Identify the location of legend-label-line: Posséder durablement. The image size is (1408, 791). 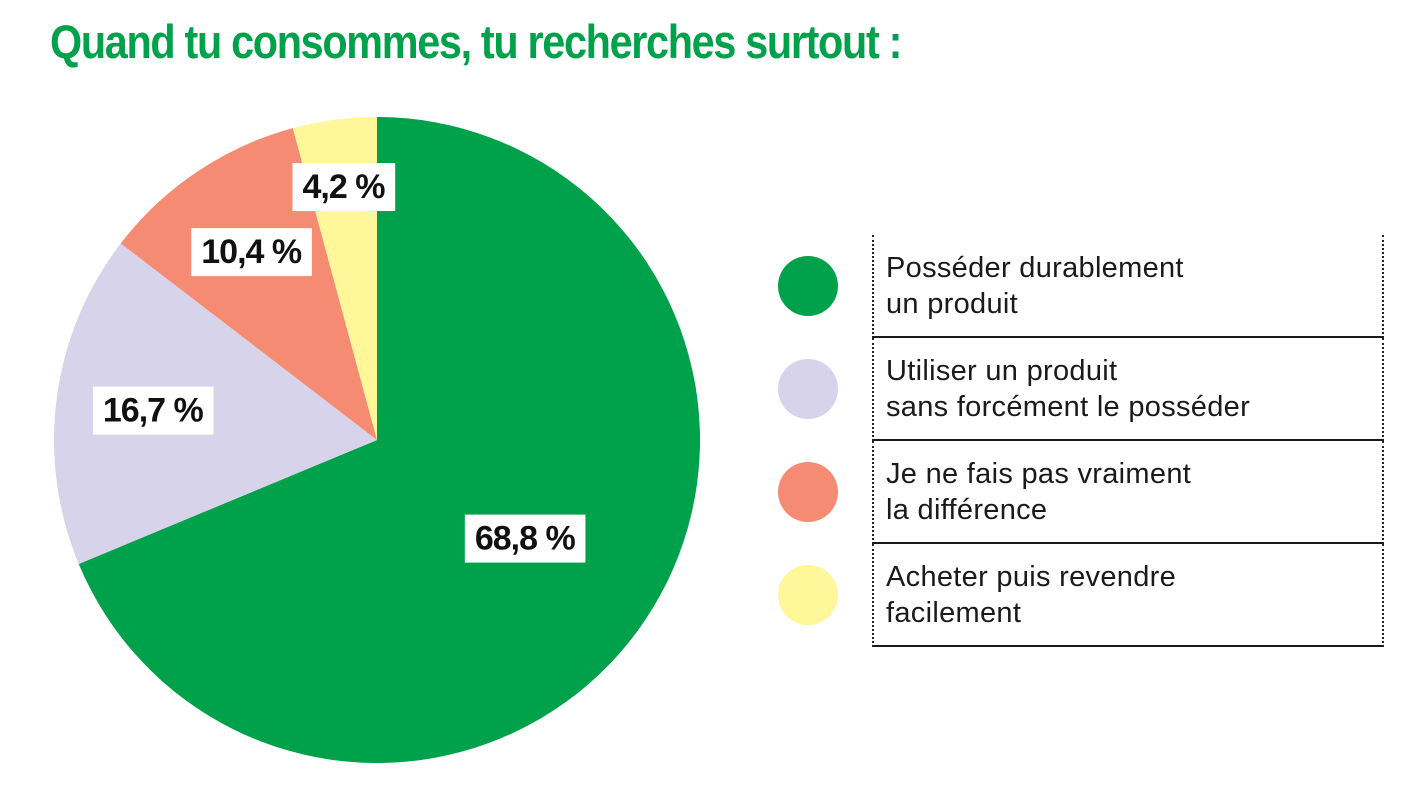
(1035, 268).